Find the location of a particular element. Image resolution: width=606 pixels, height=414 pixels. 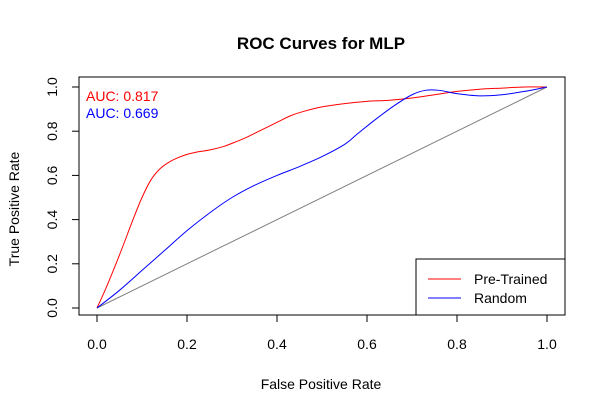

legend-box is located at coordinates (490, 287).